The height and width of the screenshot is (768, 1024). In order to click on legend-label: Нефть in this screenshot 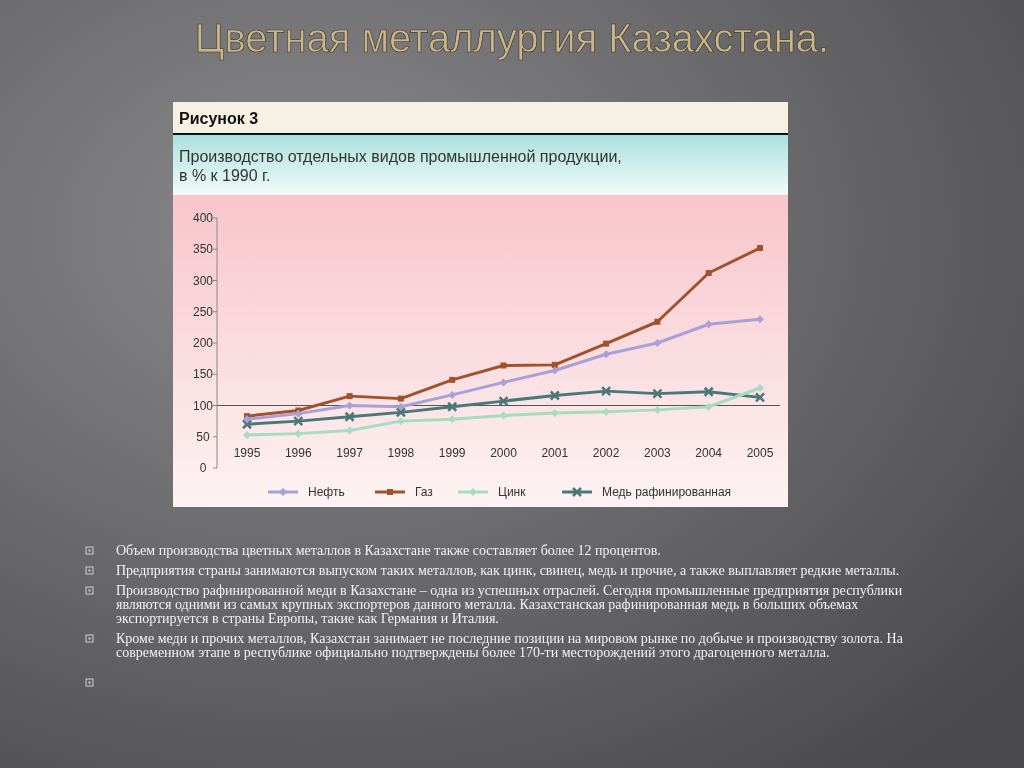, I will do `click(326, 492)`.